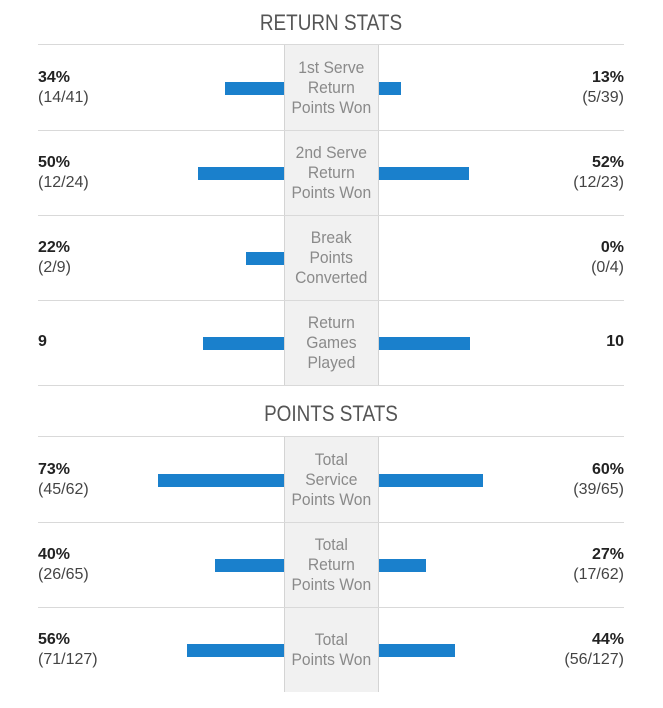 The height and width of the screenshot is (708, 663). I want to click on stat-label-cell: Total Return Points Won, so click(331, 564).